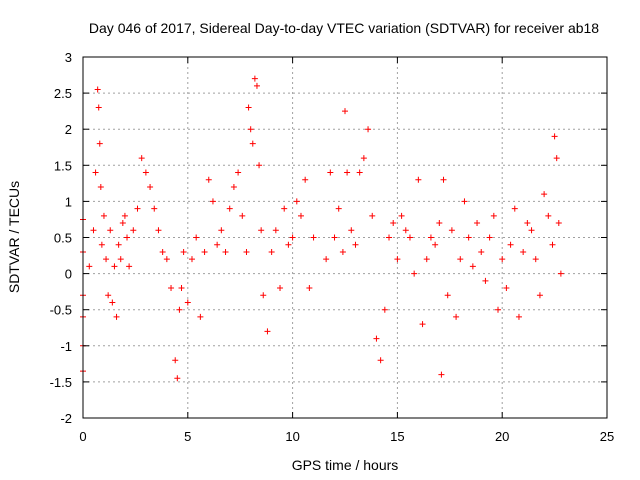  I want to click on x-tick-label: 0, so click(82, 436).